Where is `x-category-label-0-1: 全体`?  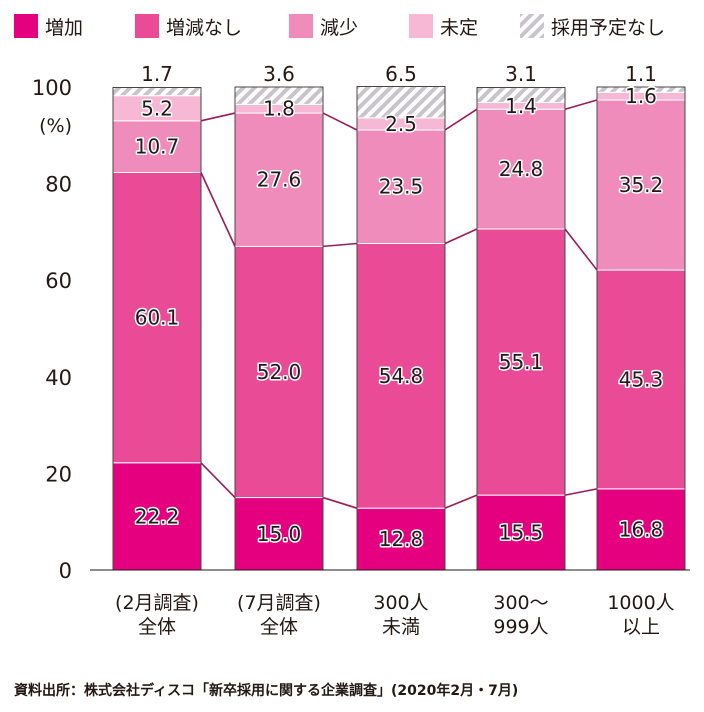 x-category-label-0-1: 全体 is located at coordinates (157, 627).